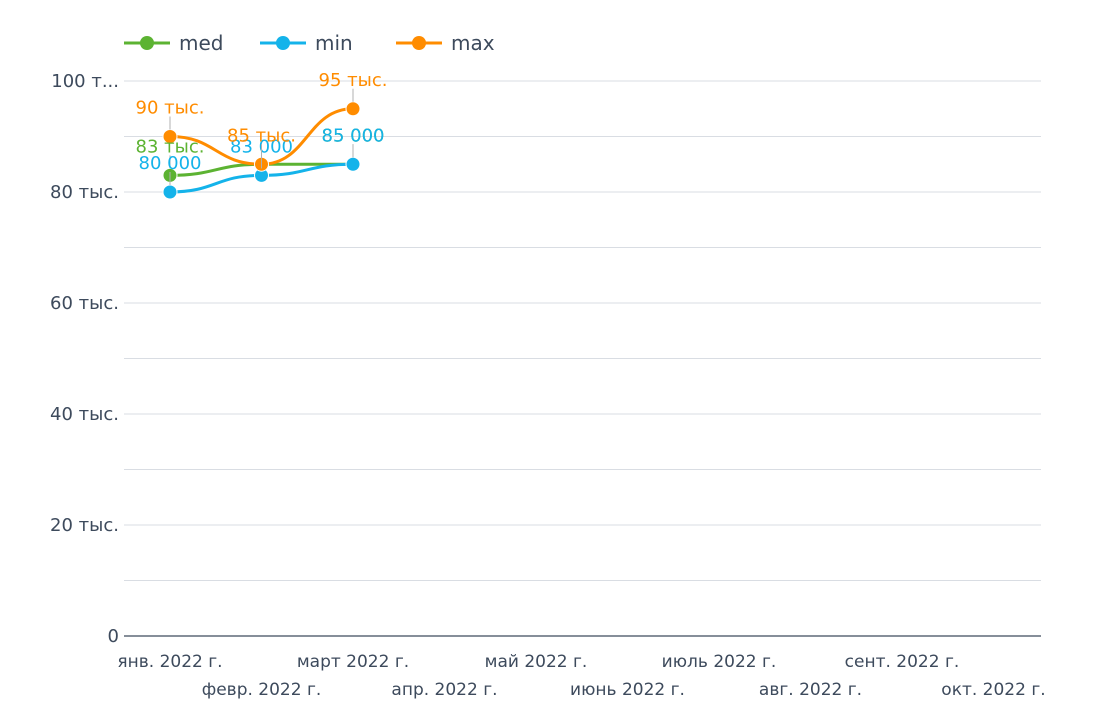 This screenshot has height=709, width=1110. Describe the element at coordinates (353, 109) in the screenshot. I see `data-point-max` at that location.